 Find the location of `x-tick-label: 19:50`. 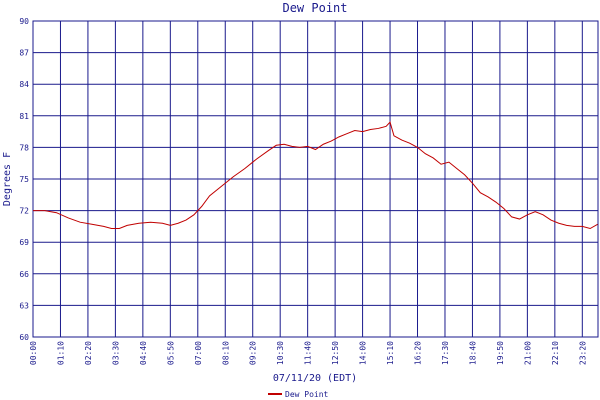

x-tick-label: 19:50 is located at coordinates (500, 353).